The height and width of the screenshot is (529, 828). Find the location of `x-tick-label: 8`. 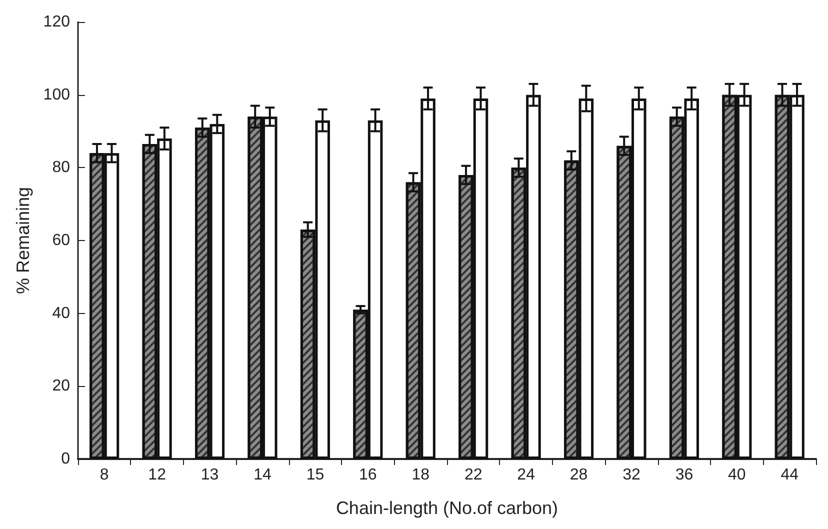

x-tick-label: 8 is located at coordinates (104, 475).